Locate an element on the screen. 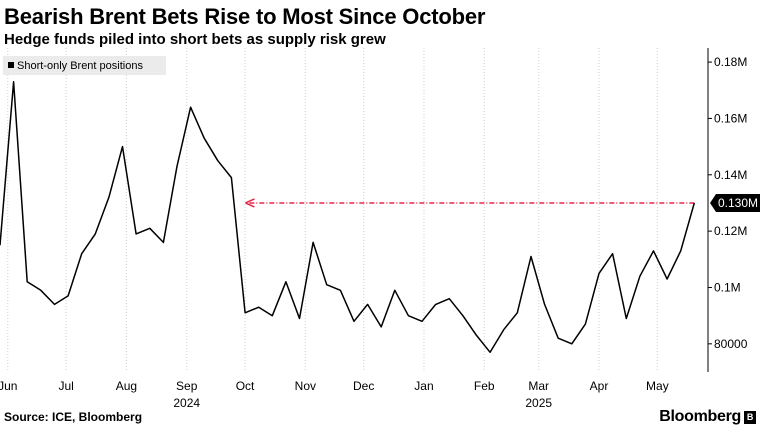 The height and width of the screenshot is (429, 760). y-tick-label: 0.1M is located at coordinates (727, 287).